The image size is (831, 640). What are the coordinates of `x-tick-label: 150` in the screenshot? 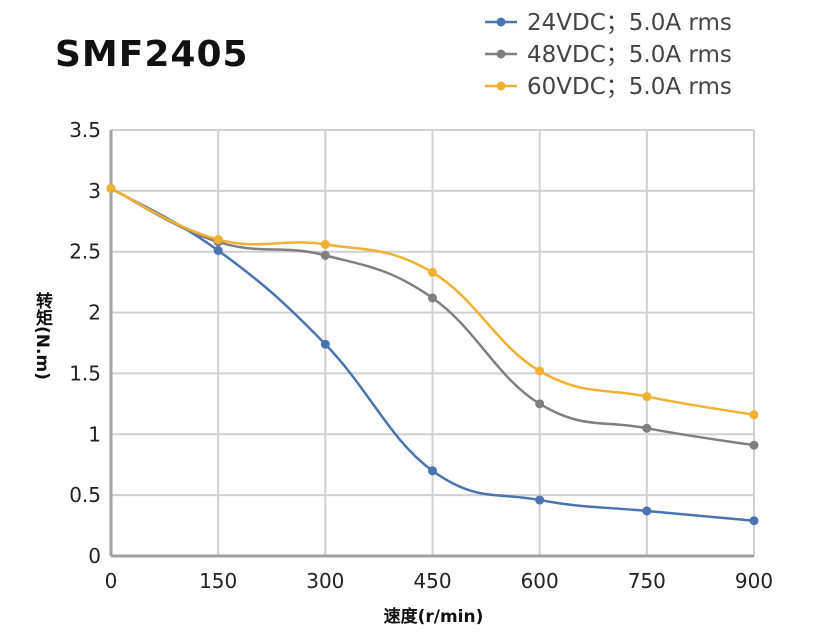 It's located at (218, 581).